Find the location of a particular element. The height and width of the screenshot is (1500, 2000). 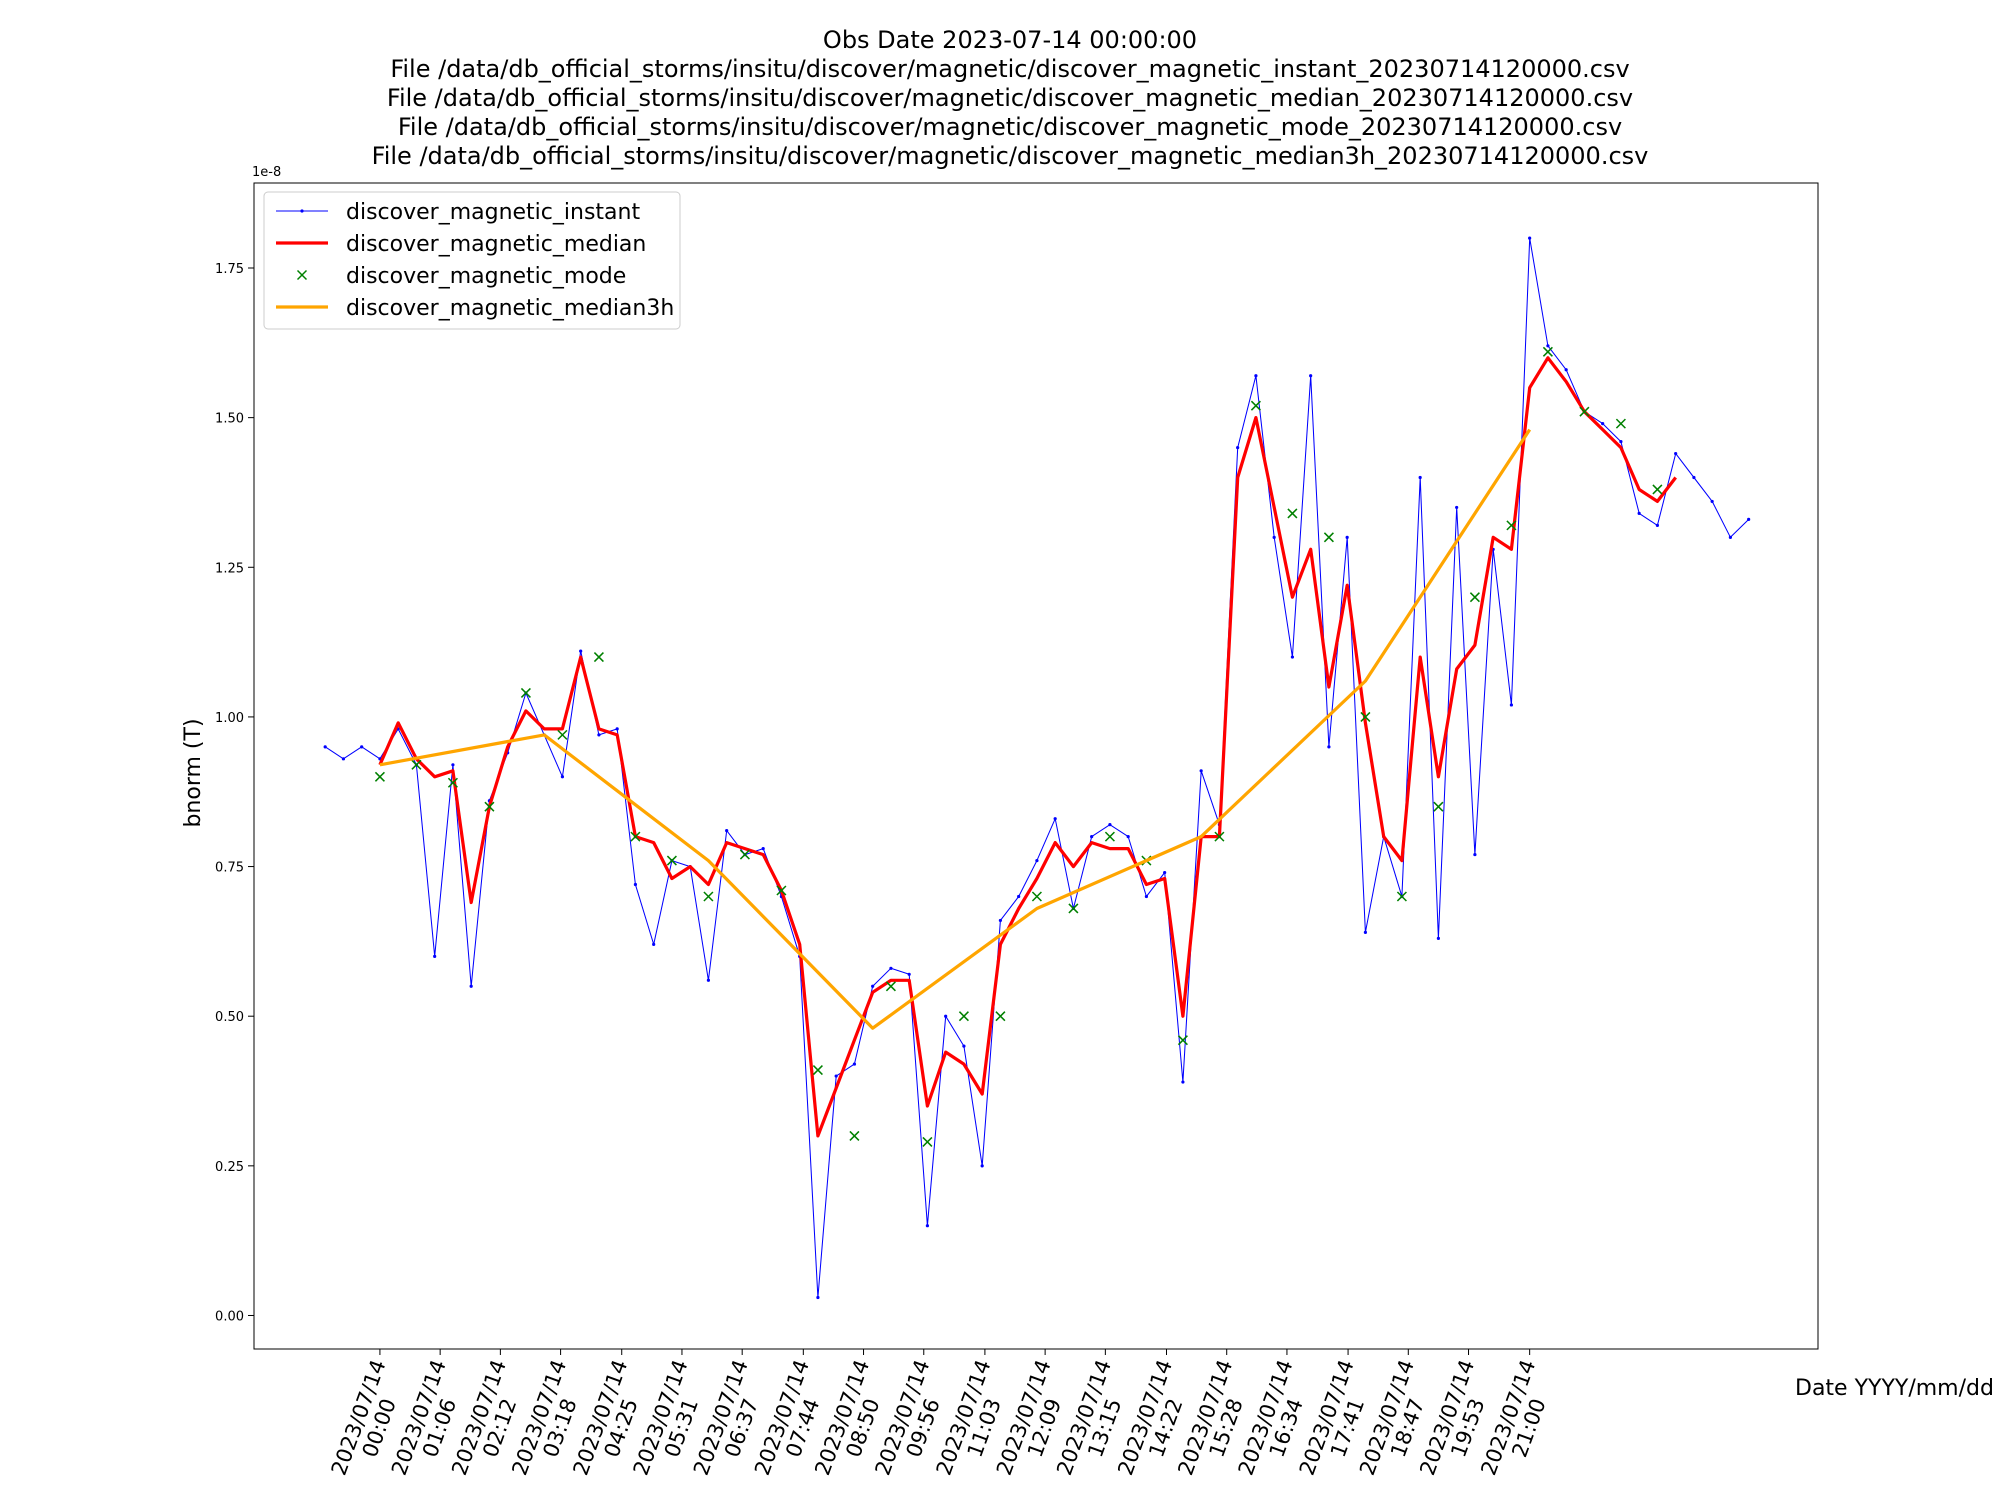

y-tick-label: 1.50 is located at coordinates (229, 419).